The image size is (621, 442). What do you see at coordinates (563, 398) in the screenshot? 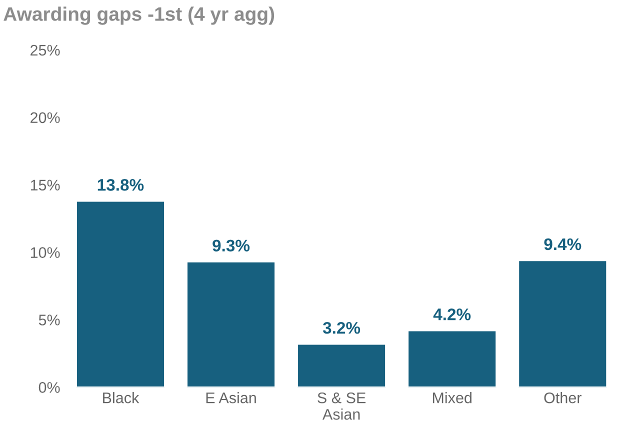
I see `x-tick-label: Other` at bounding box center [563, 398].